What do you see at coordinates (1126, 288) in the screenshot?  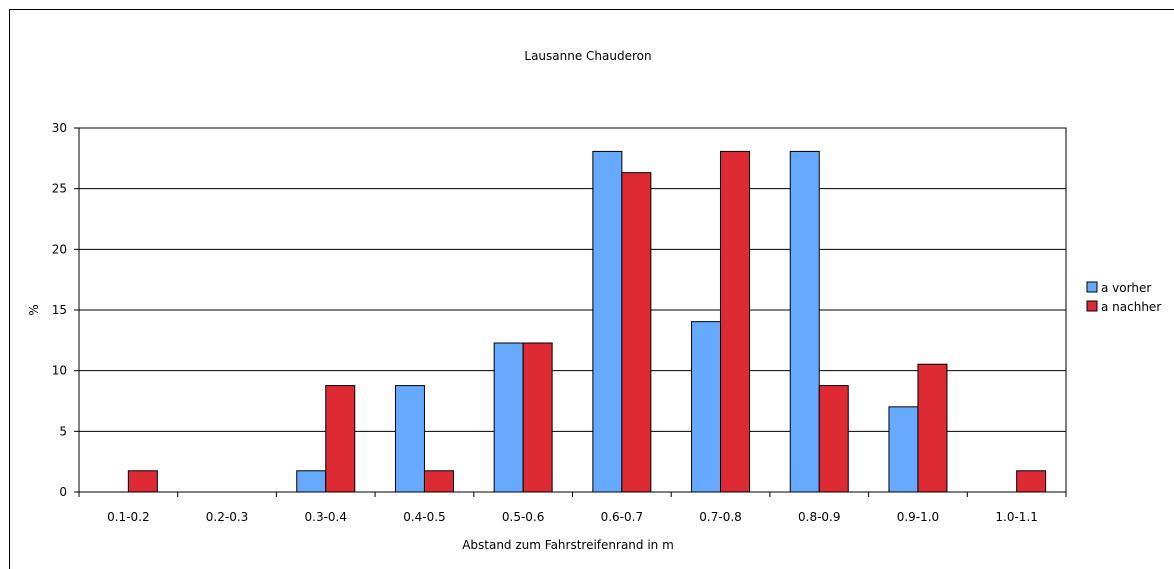 I see `legend-label-0: a vorher` at bounding box center [1126, 288].